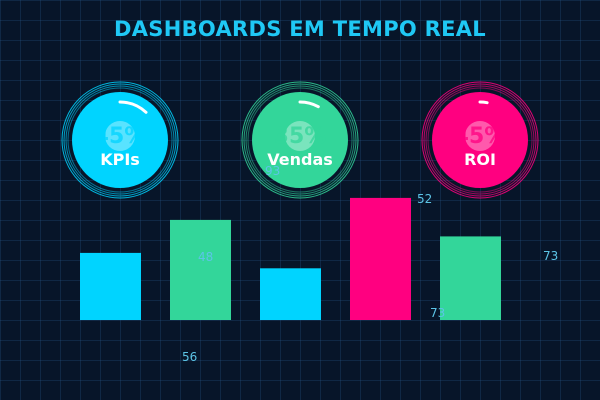 The width and height of the screenshot is (600, 400). What do you see at coordinates (437, 313) in the screenshot?
I see `value-label-5: 73` at bounding box center [437, 313].